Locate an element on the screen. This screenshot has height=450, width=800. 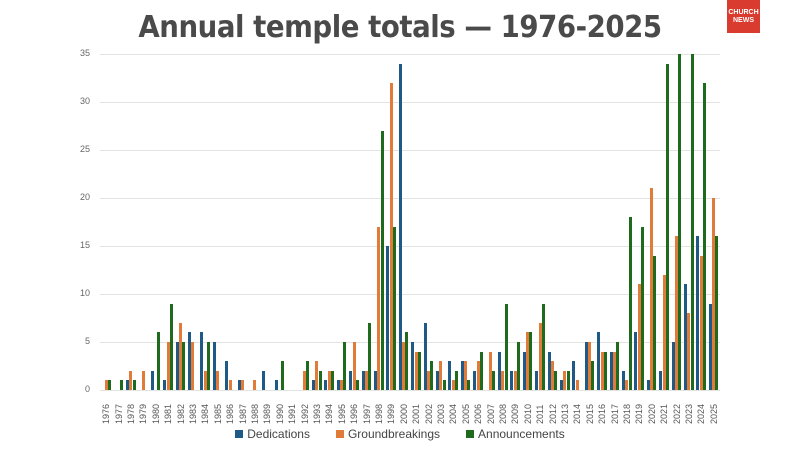
legend-groundbreakings: Groundbreakings is located at coordinates (388, 434).